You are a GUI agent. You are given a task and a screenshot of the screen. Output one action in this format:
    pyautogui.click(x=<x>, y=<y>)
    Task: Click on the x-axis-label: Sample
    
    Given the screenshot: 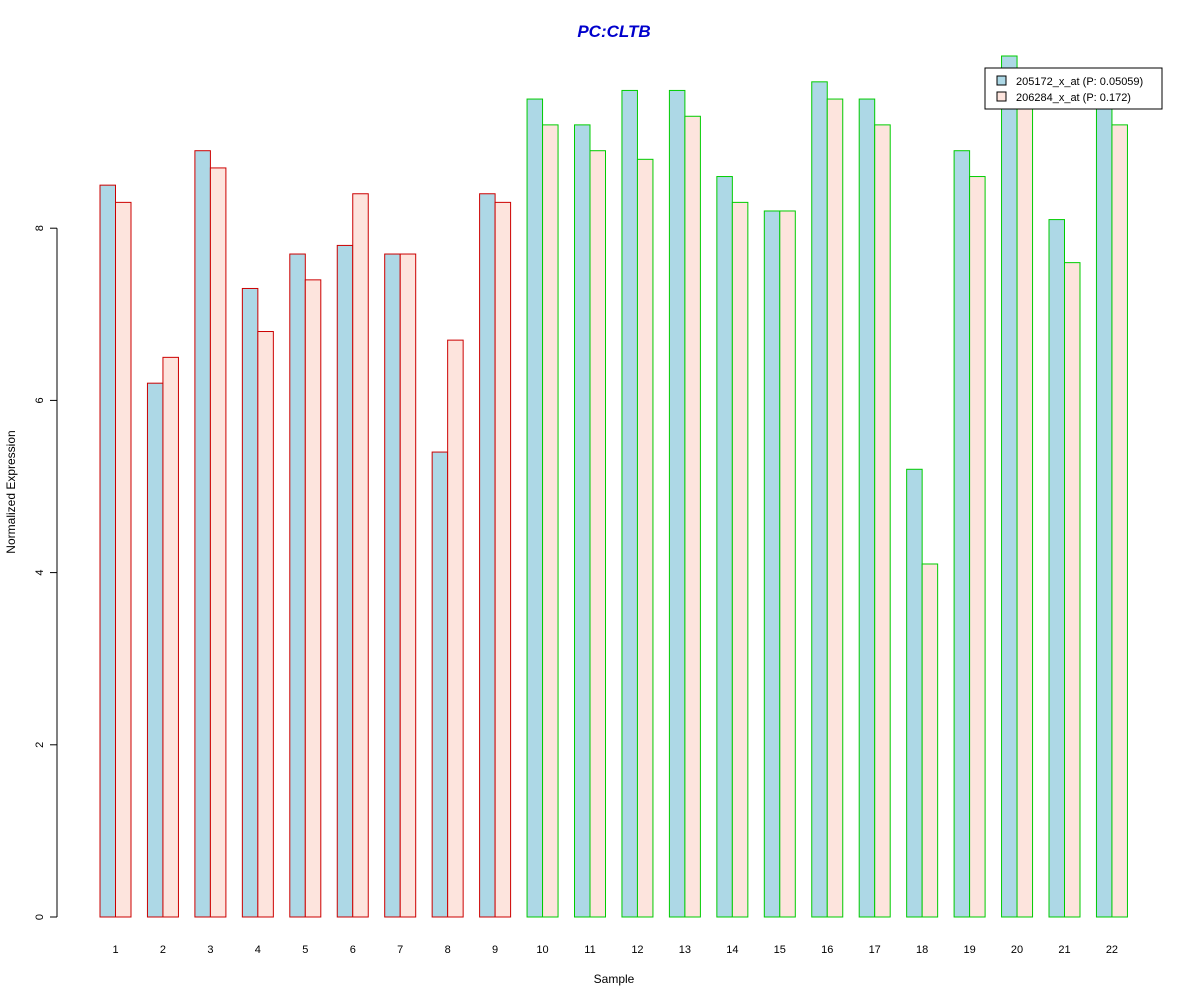 What is the action you would take?
    pyautogui.click(x=614, y=979)
    